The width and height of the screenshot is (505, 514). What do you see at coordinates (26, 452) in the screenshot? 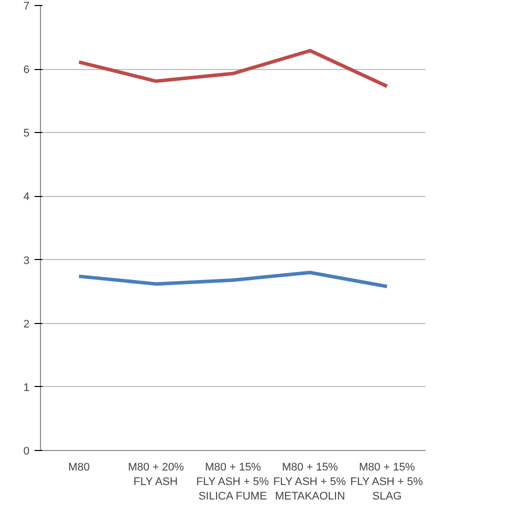
I see `y-tick-label: 0` at bounding box center [26, 452].